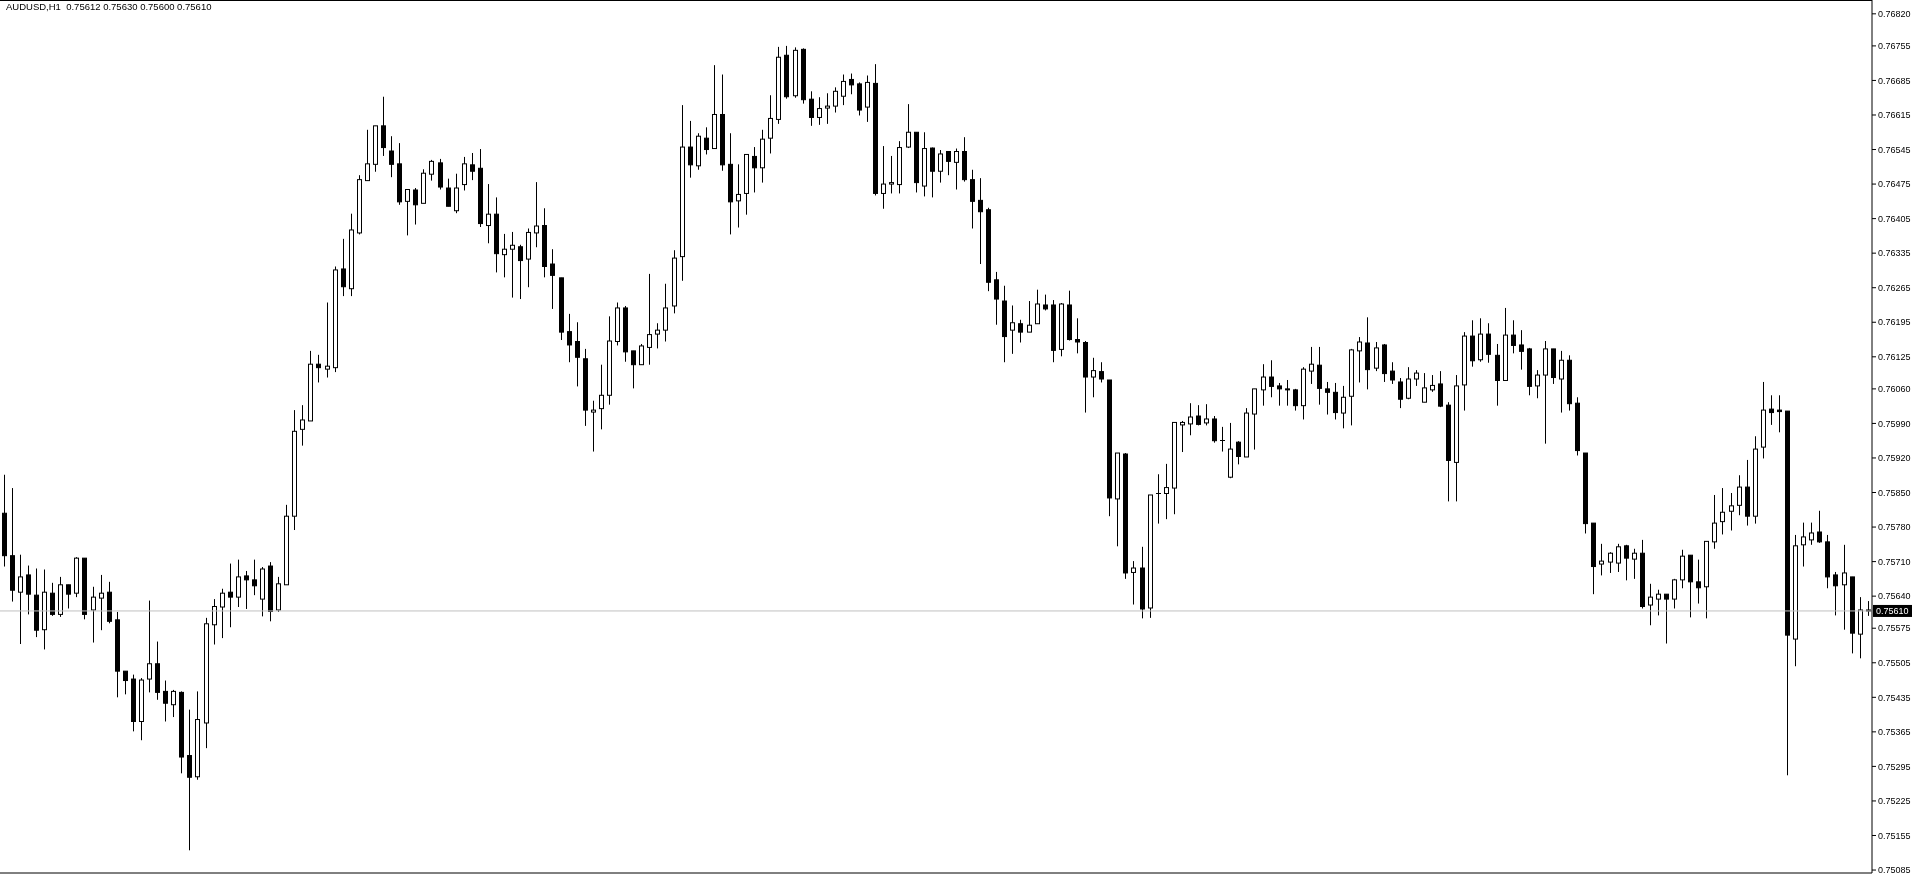 Image resolution: width=1913 pixels, height=878 pixels. Describe the element at coordinates (1894, 628) in the screenshot. I see `y-tick-label: 0.75575` at that location.